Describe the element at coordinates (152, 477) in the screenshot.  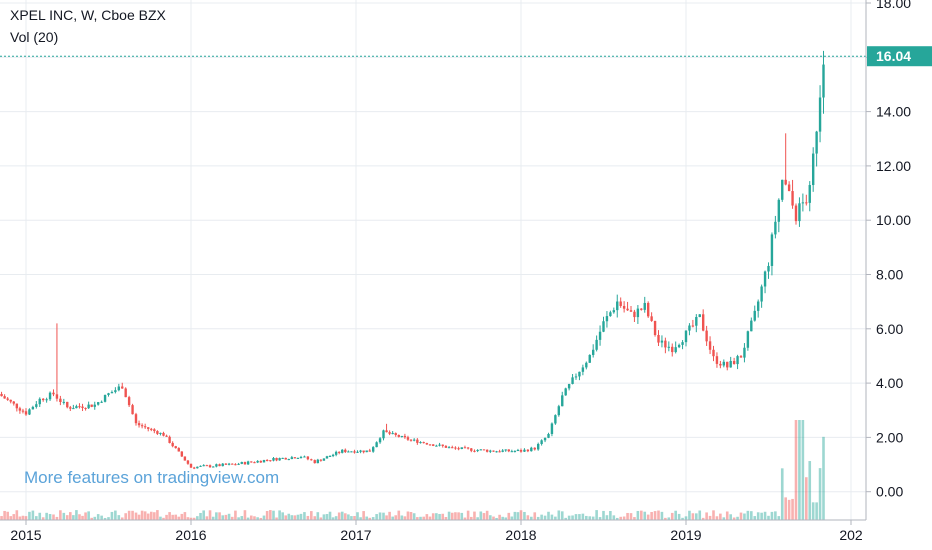
I see `watermark-link: More features on tradingview.com` at that location.